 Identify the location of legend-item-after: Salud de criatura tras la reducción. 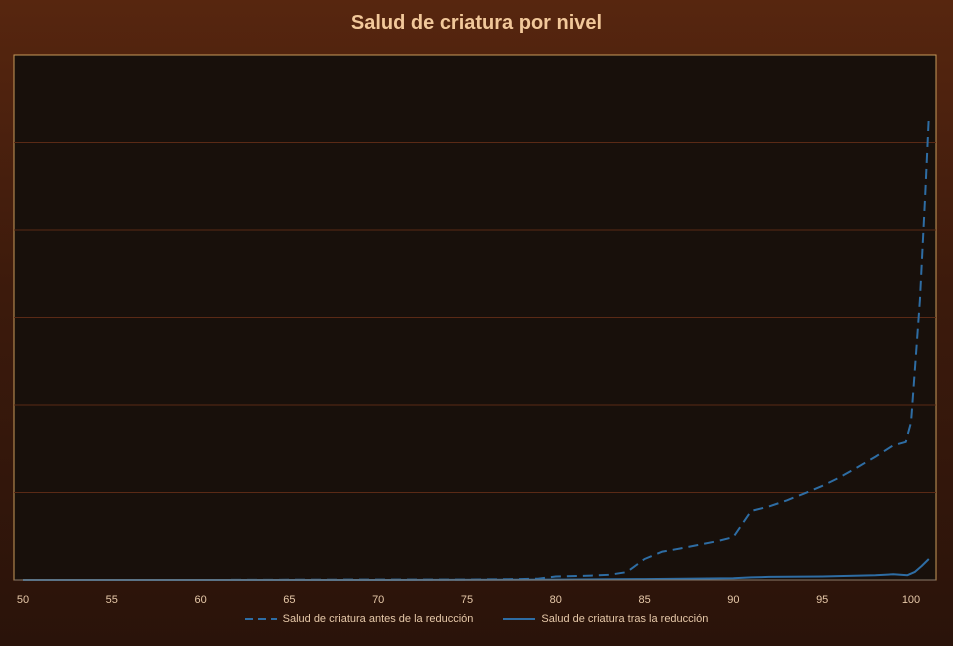
(605, 619).